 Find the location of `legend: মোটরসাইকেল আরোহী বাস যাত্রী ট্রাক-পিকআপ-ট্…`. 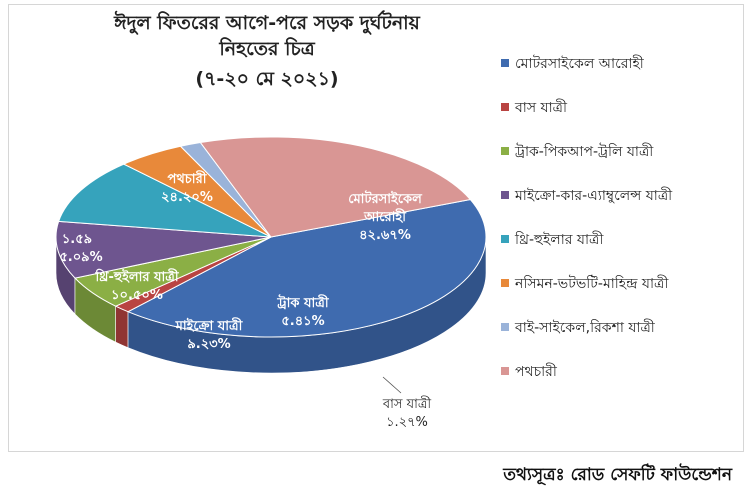

legend: মোটরসাইকেল আরোহী বাস যাত্রী ট্রাক-পিকআপ-ট্… is located at coordinates (587, 217).